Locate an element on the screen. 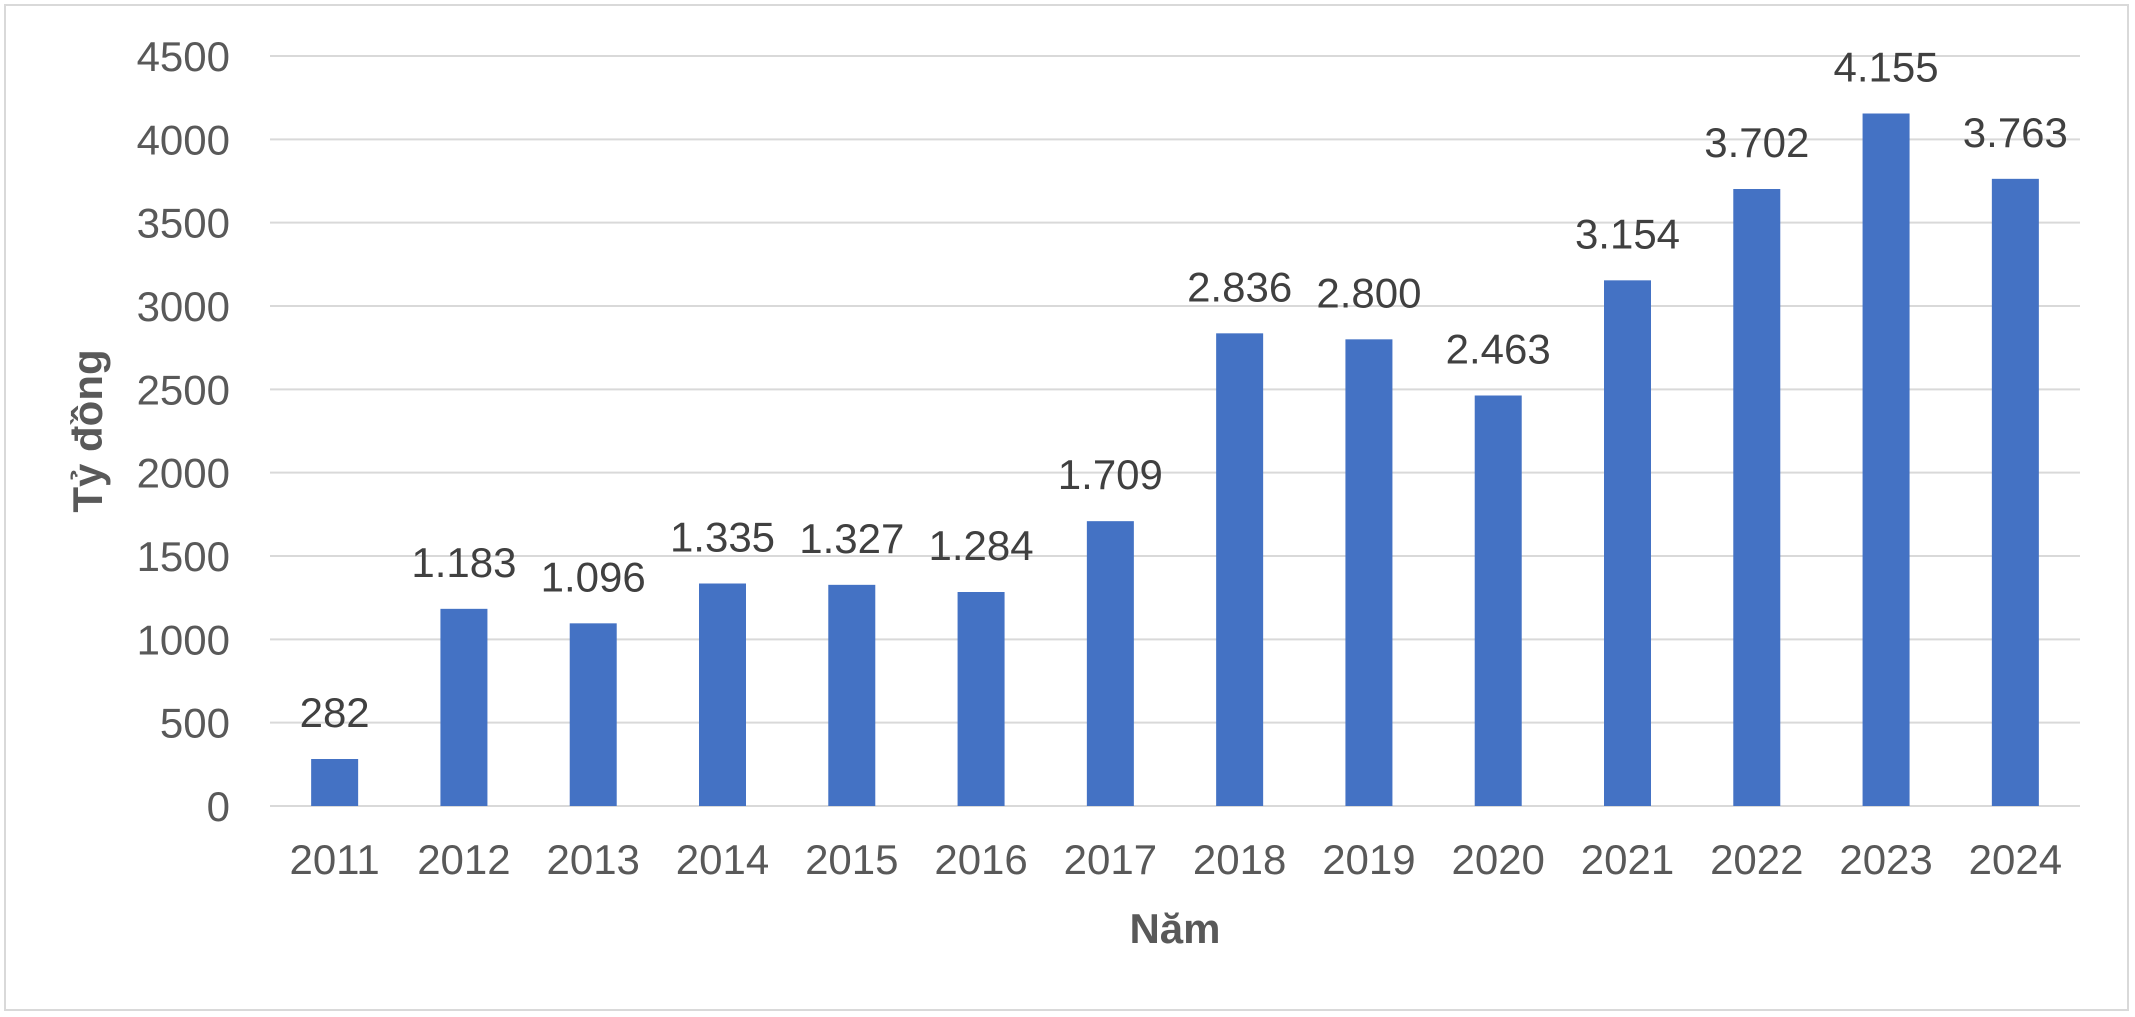 This screenshot has height=1017, width=2135. y-tick-label: 3500 is located at coordinates (183, 223).